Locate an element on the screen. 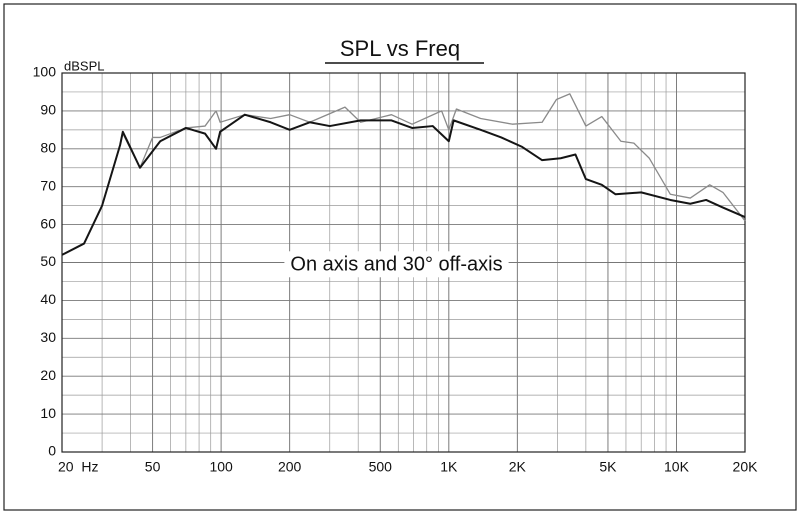 The image size is (800, 514). x-tick-label: 500 is located at coordinates (381, 467).